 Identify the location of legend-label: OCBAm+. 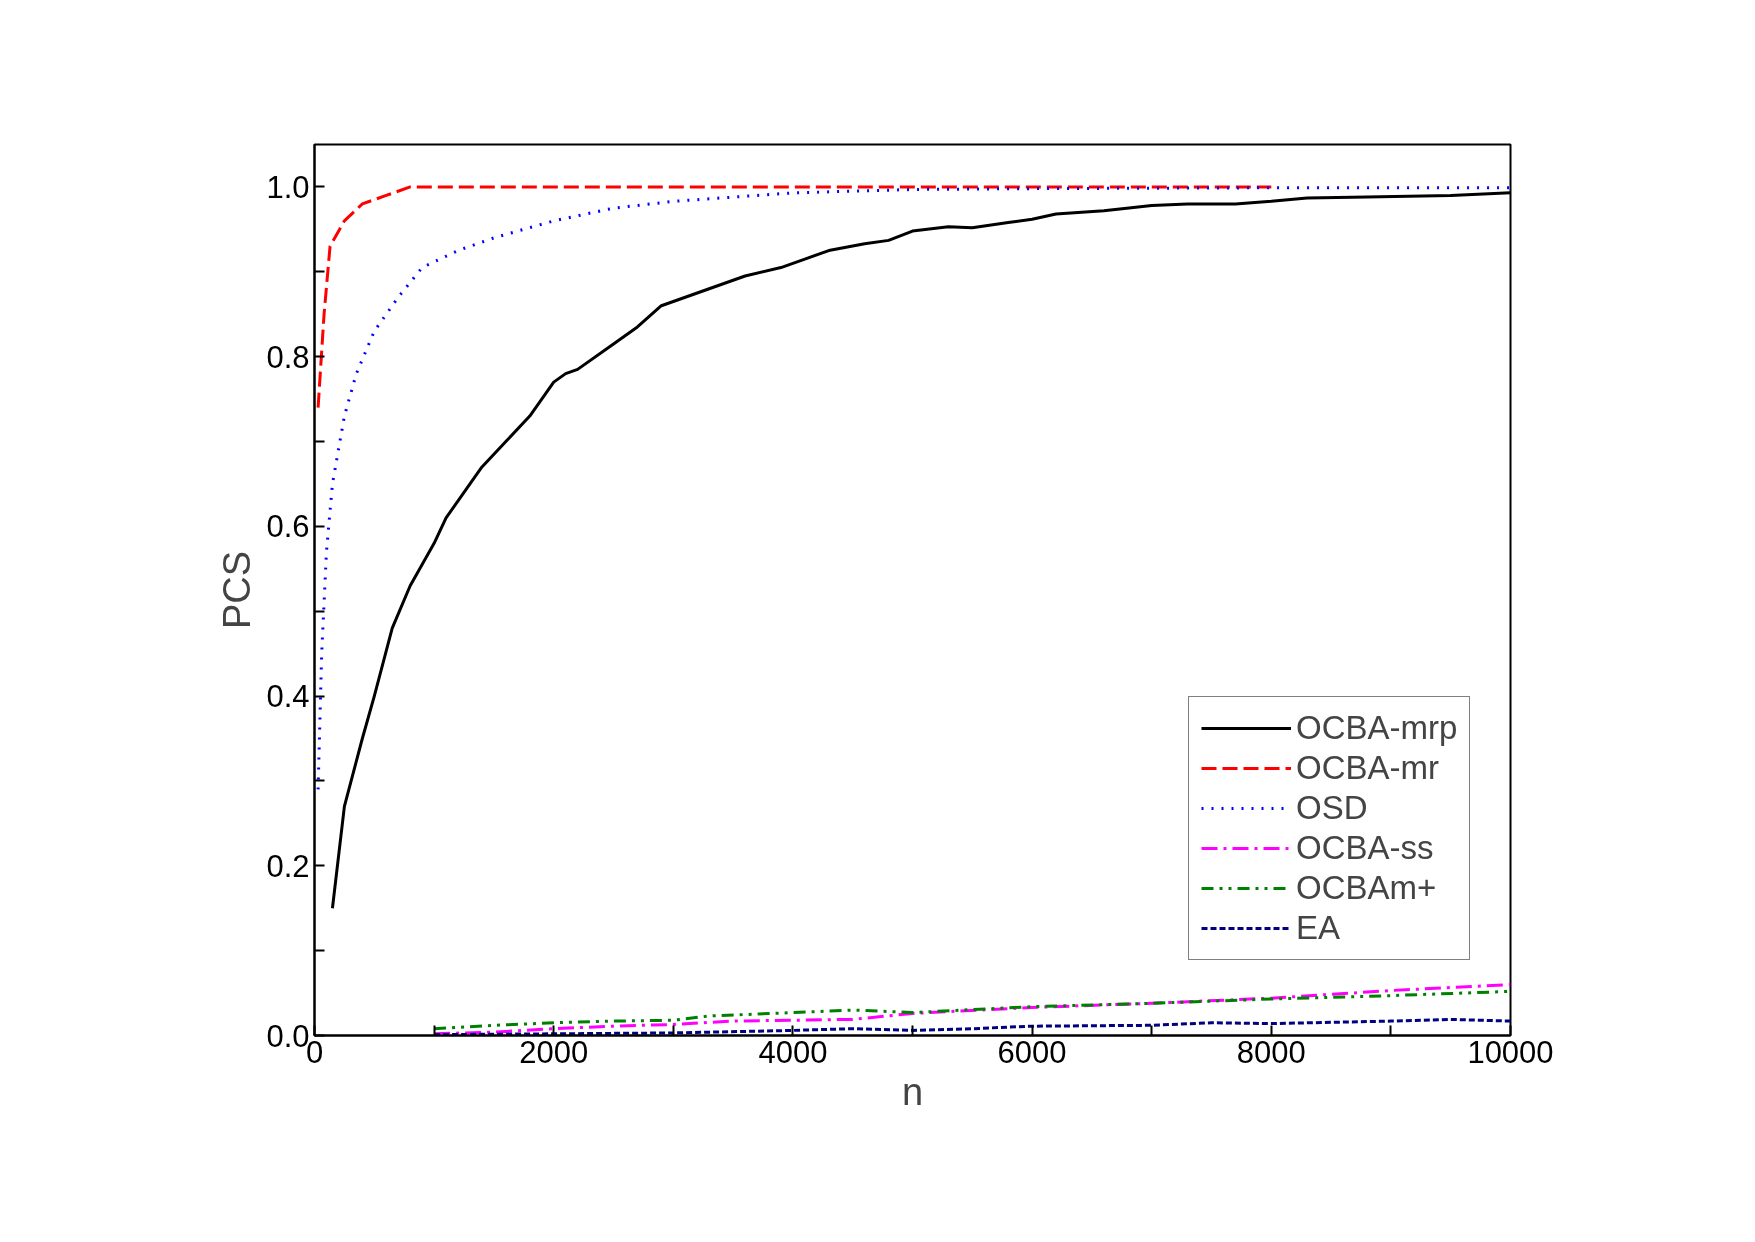
(1366, 888).